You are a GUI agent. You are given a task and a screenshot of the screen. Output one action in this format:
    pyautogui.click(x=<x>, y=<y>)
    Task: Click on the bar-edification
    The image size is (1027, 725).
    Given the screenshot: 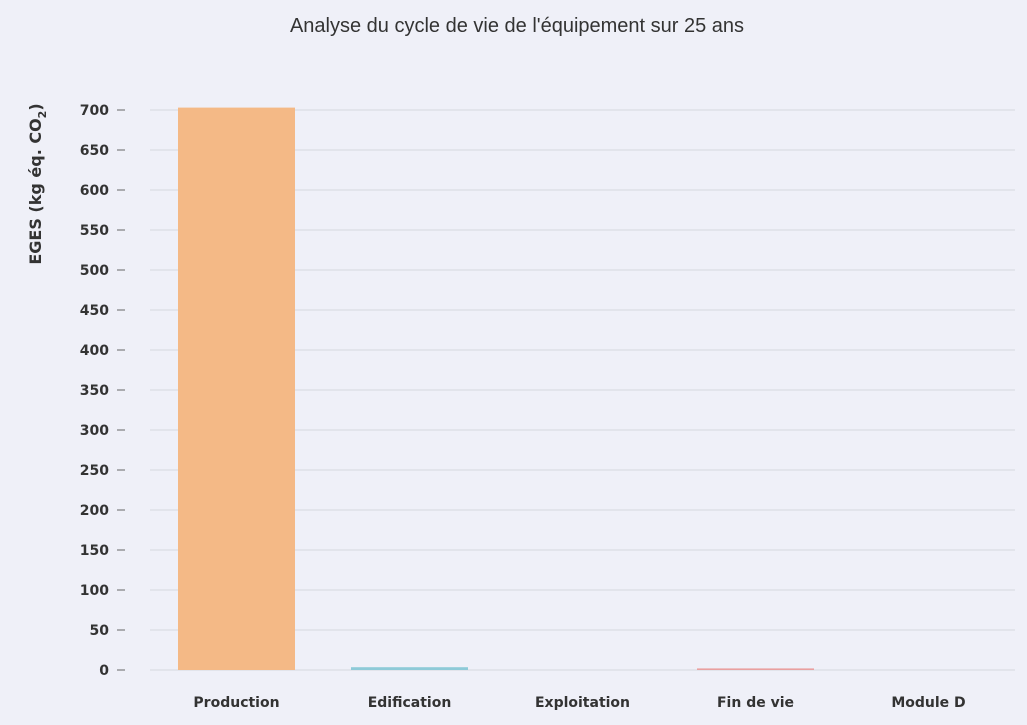 What is the action you would take?
    pyautogui.click(x=409, y=668)
    